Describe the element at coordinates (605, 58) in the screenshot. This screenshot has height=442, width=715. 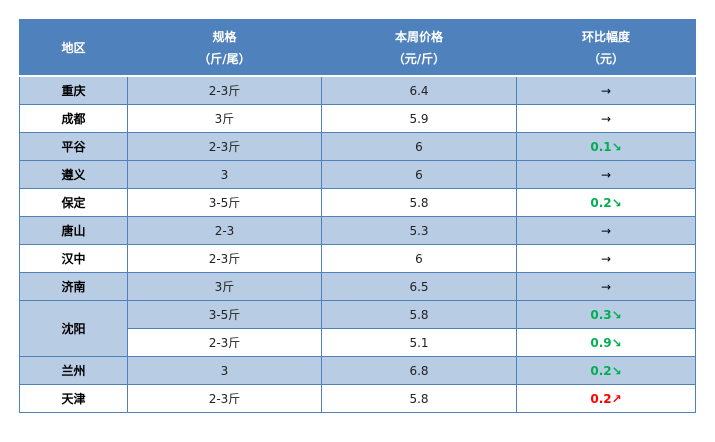
I see `header-change-unit: （元）` at that location.